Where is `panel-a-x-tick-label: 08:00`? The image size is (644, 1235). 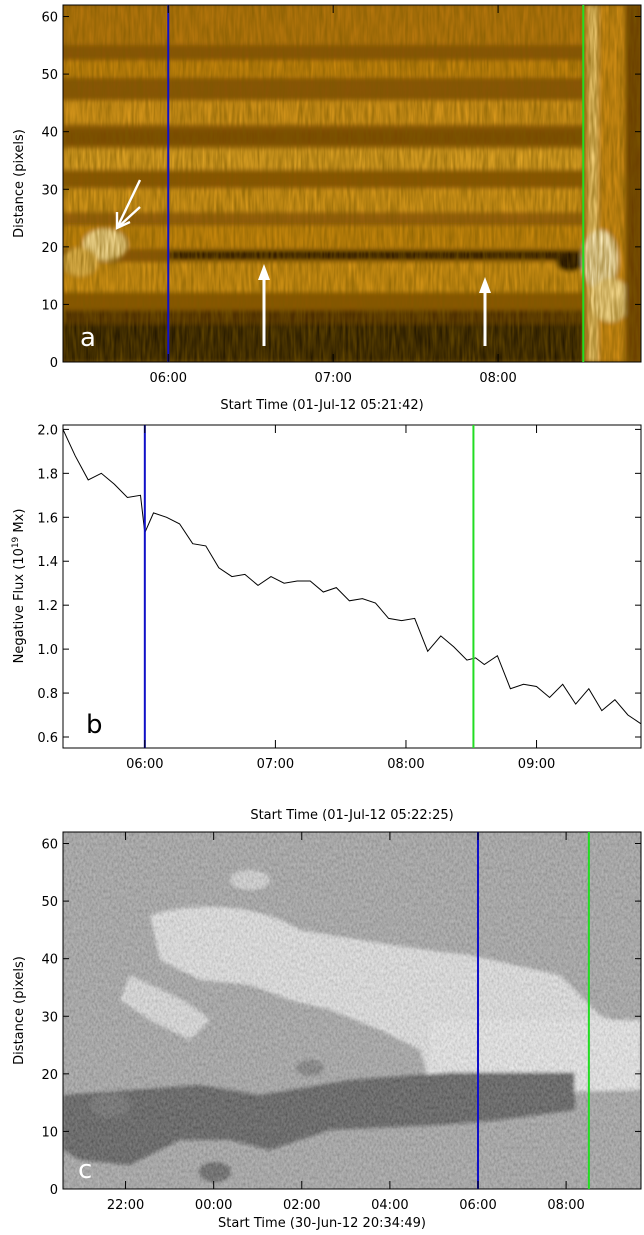
panel-a-x-tick-label: 08:00 is located at coordinates (497, 378).